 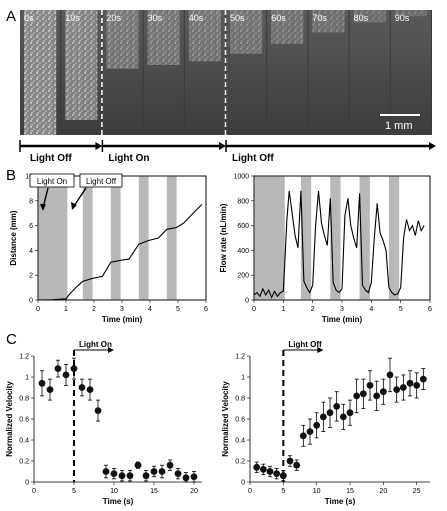 I want to click on frame-time-label: 30s, so click(x=155, y=18).